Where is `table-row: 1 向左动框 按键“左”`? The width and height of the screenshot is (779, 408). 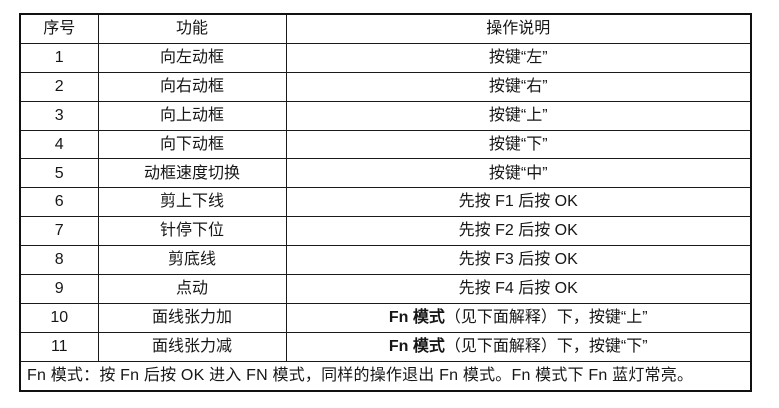 table-row: 1 向左动框 按键“左” is located at coordinates (385, 57).